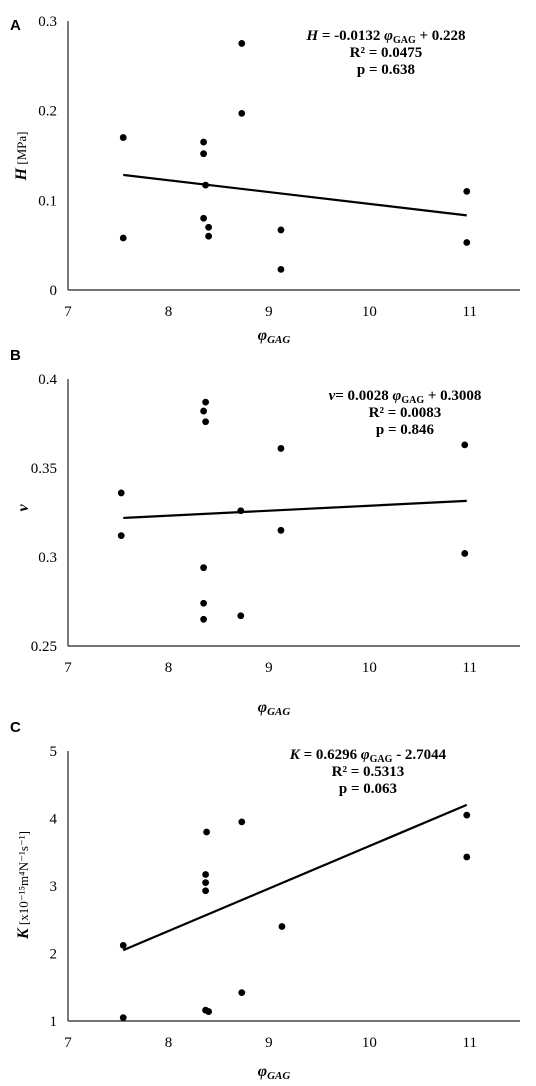 The width and height of the screenshot is (536, 1086). I want to click on r-squared: R² = 0.0475, so click(386, 53).